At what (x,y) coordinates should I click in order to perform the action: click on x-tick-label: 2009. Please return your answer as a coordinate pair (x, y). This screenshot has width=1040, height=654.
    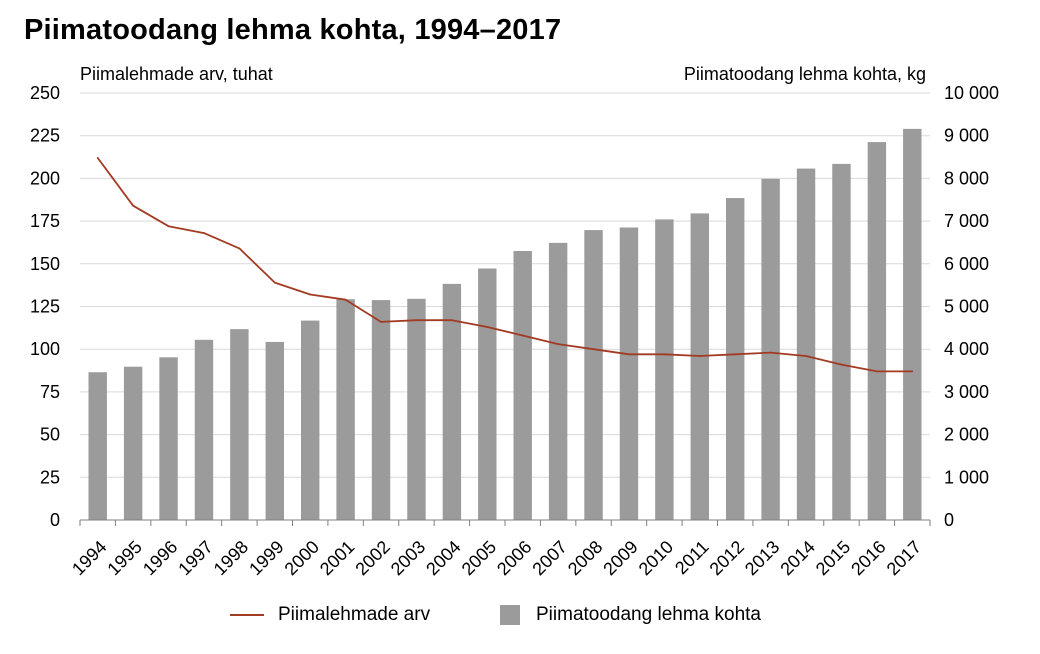
    Looking at the image, I should click on (620, 558).